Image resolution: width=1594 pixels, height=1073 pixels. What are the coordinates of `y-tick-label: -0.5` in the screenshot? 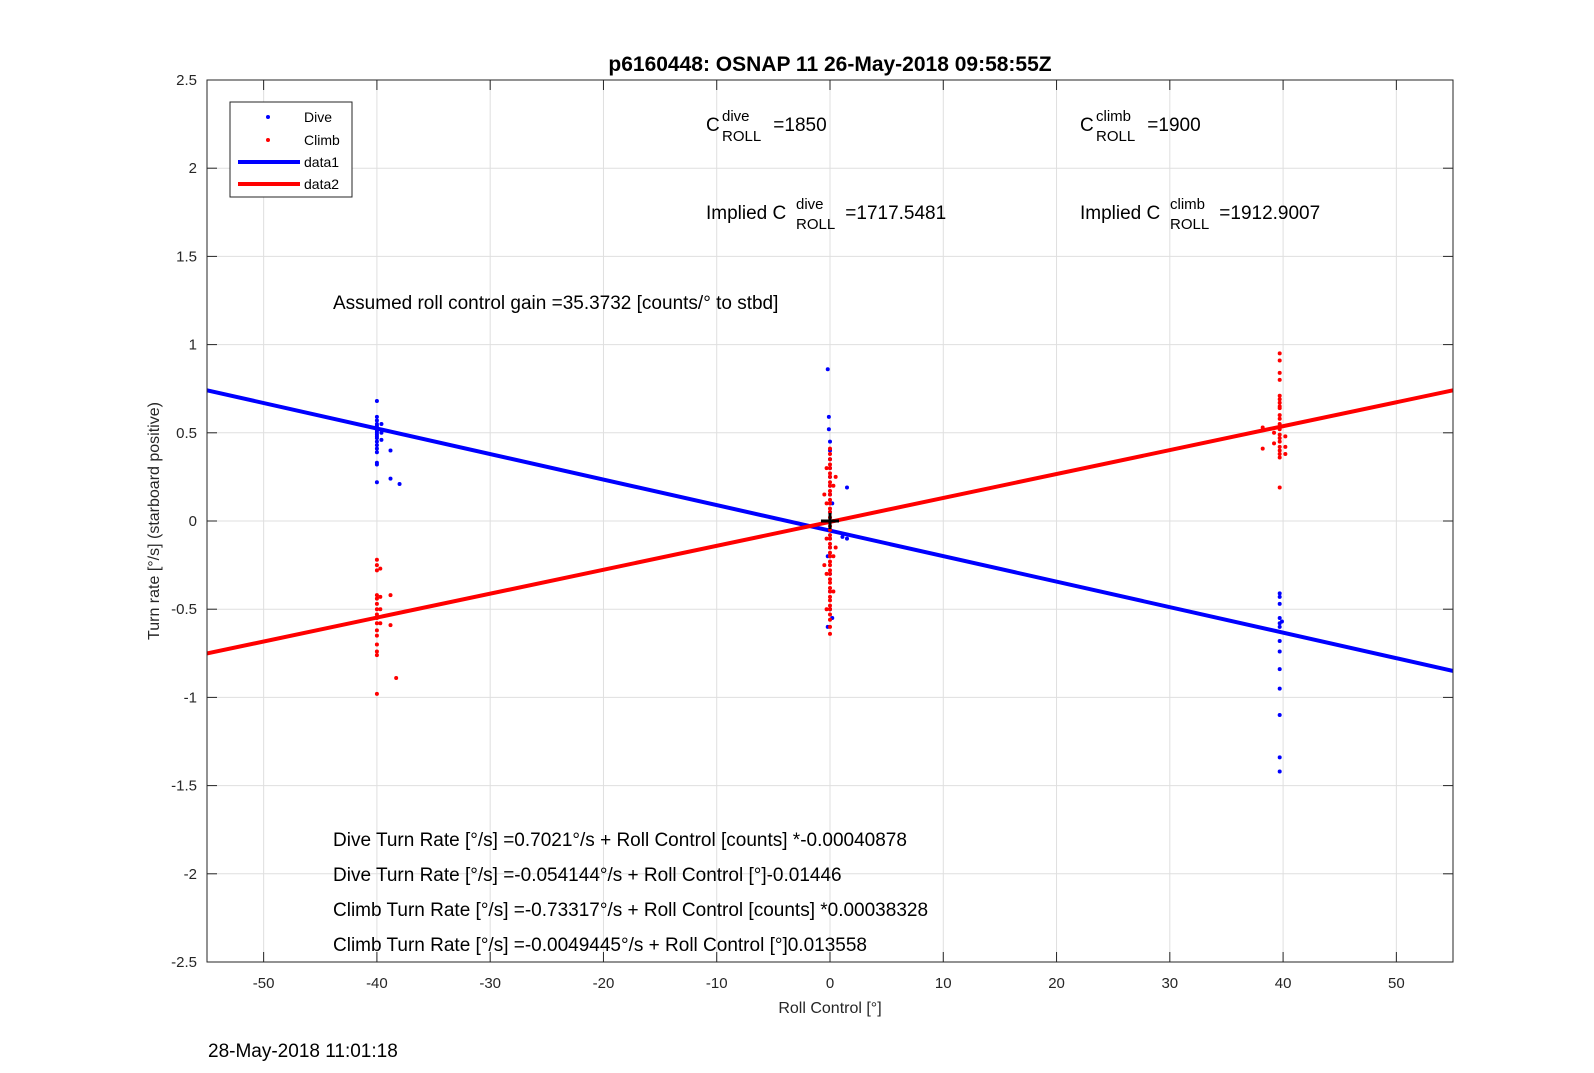 It's located at (184, 609).